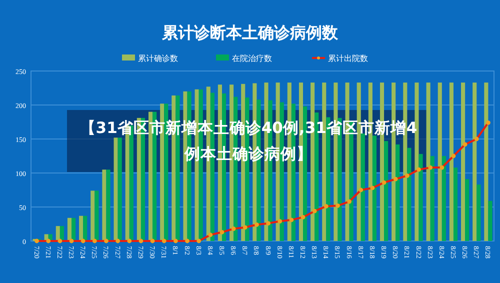  What do you see at coordinates (252, 58) in the screenshot?
I see `legend-label: 在院治疗数` at bounding box center [252, 58].